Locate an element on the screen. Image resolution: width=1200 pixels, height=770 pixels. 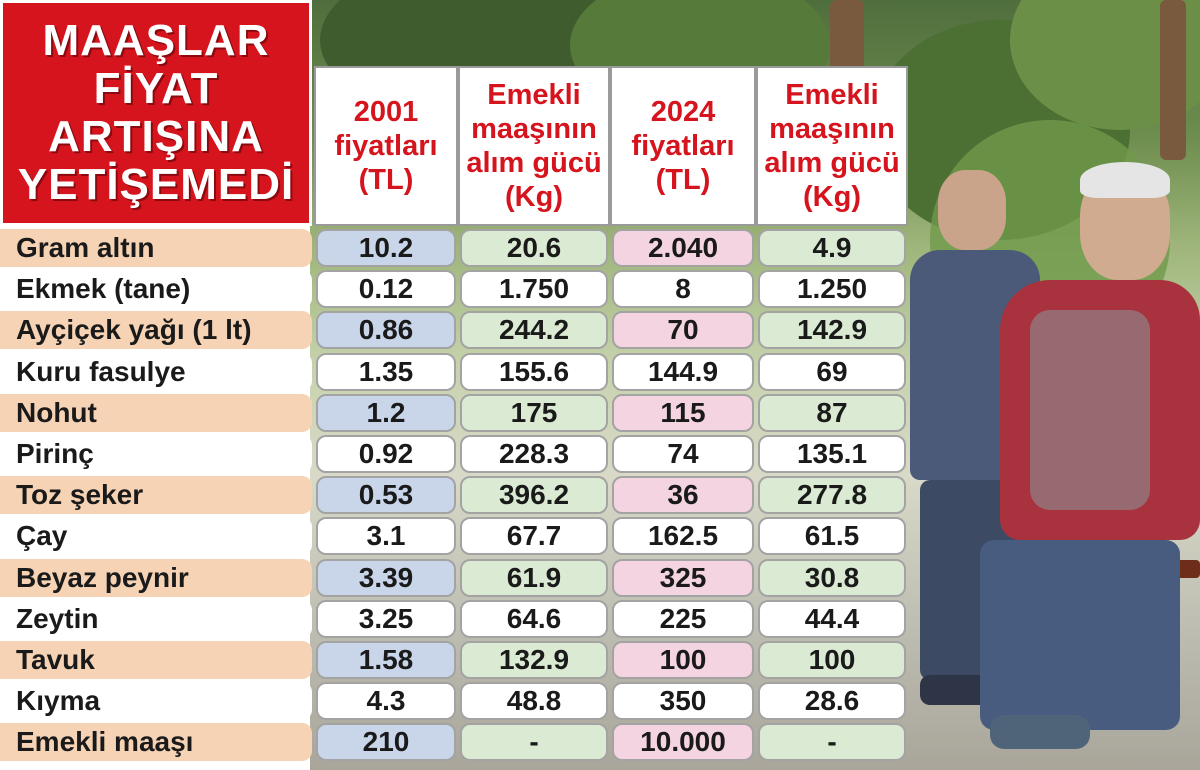
row-label: Beyaz peynir is located at coordinates (156, 578).